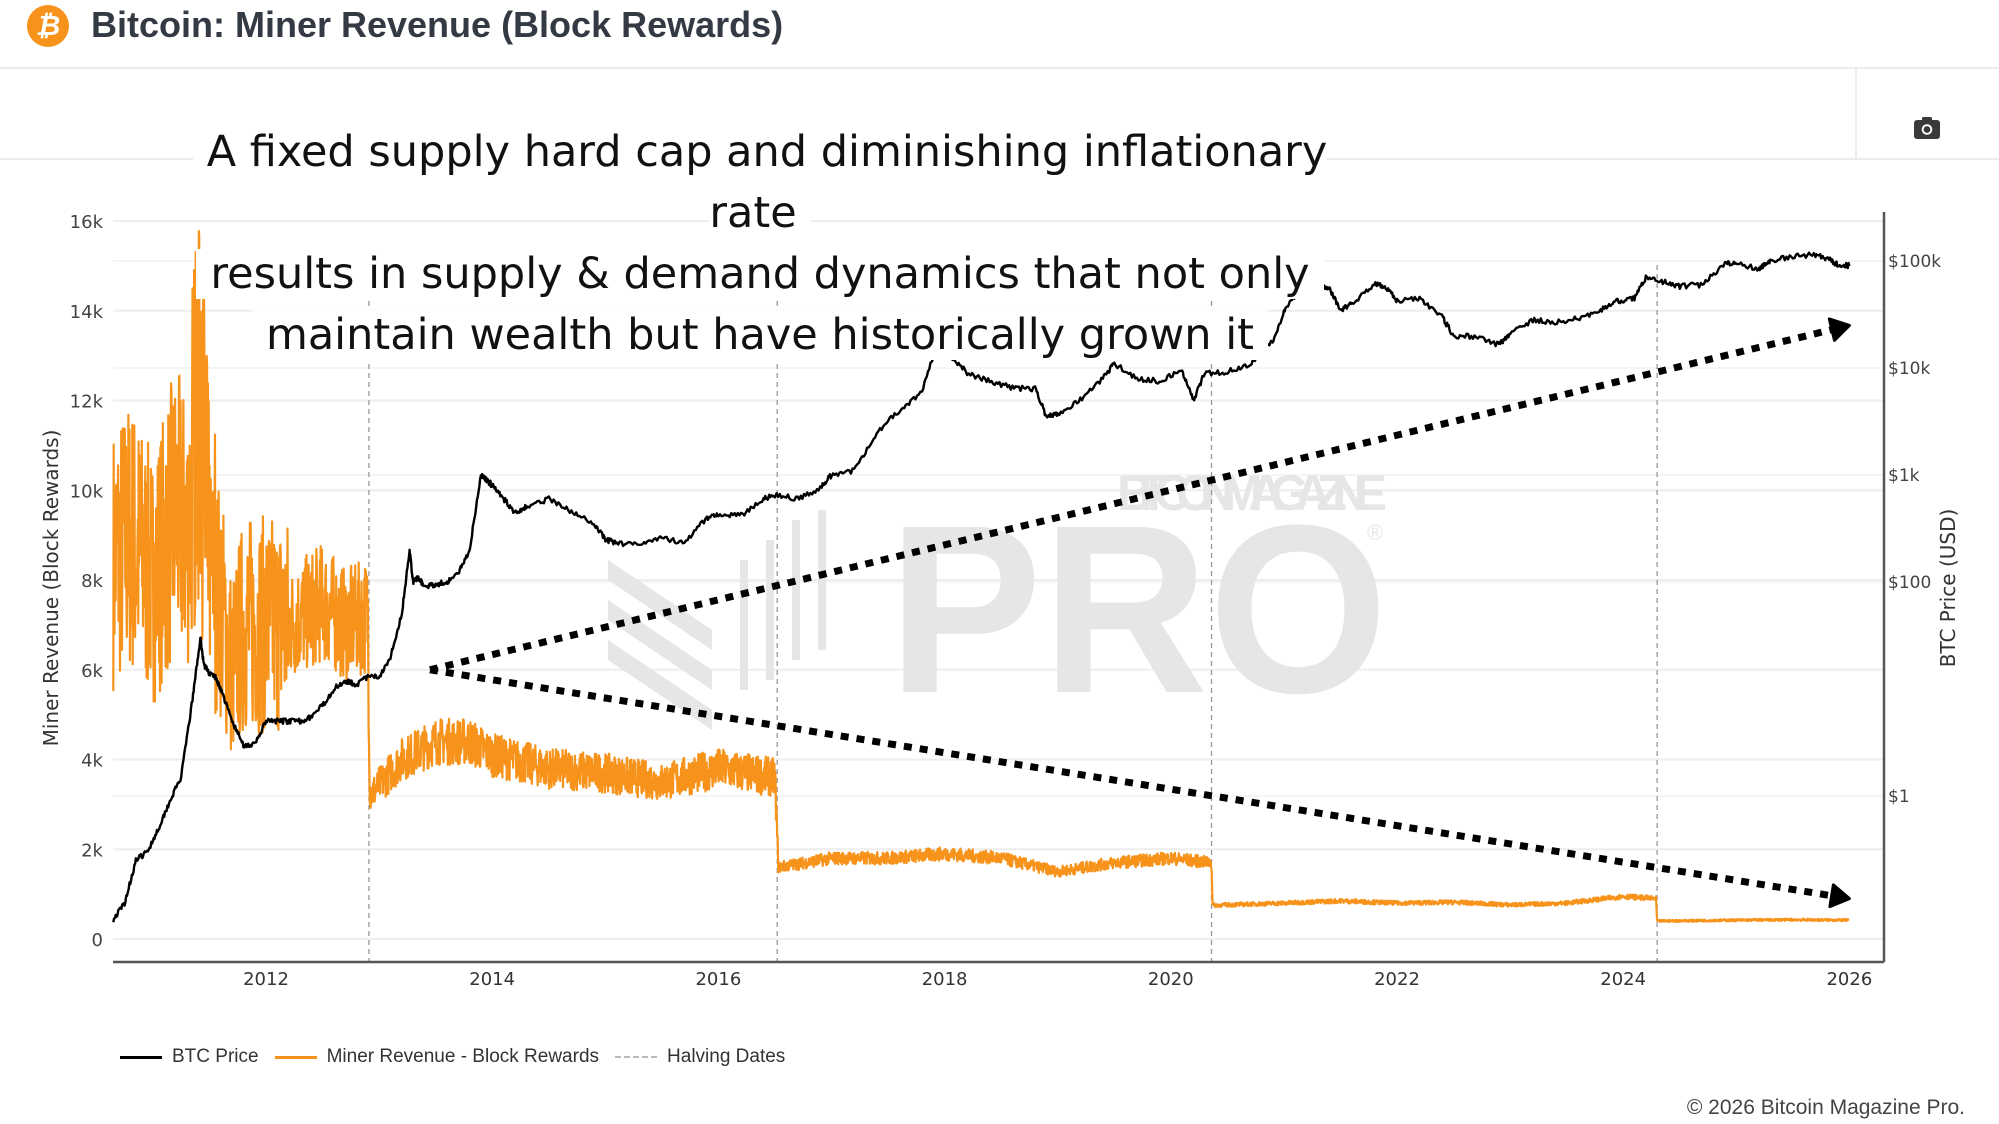 The height and width of the screenshot is (1124, 1999). I want to click on watermark: BITCOIN MAGAZINE PRO ®, so click(998, 604).